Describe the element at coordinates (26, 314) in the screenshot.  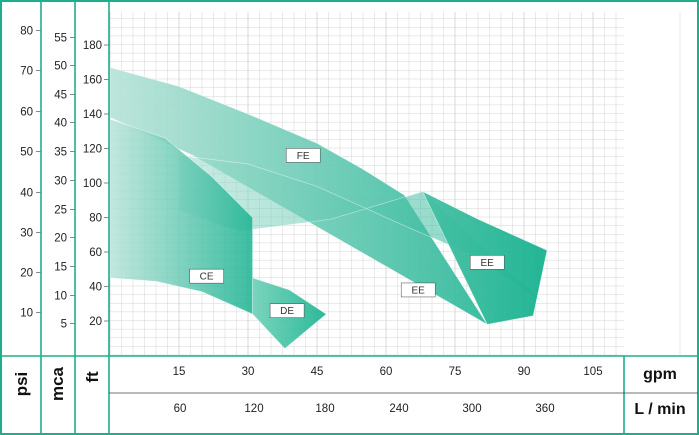
I see `psi-tick-label: 10` at that location.